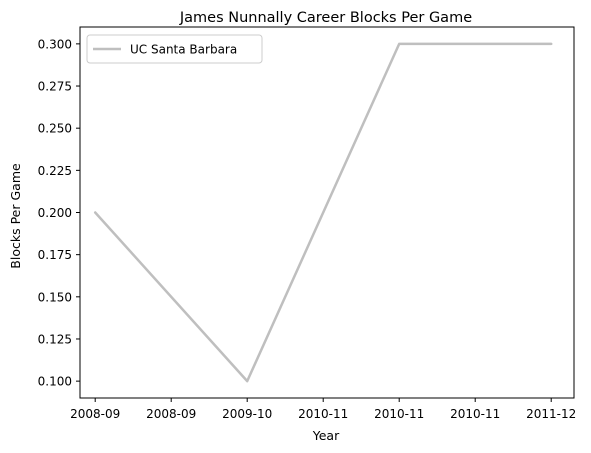  Describe the element at coordinates (55, 129) in the screenshot. I see `y-tick-label: 0.250` at that location.